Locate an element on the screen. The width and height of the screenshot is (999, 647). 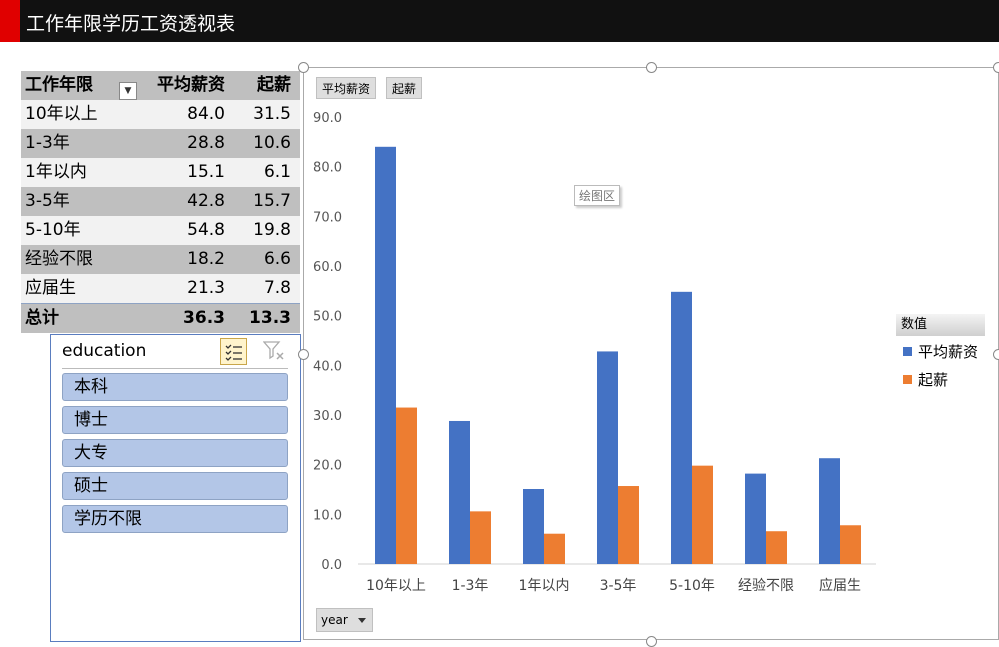
row-label: 5-10年 is located at coordinates (53, 230).